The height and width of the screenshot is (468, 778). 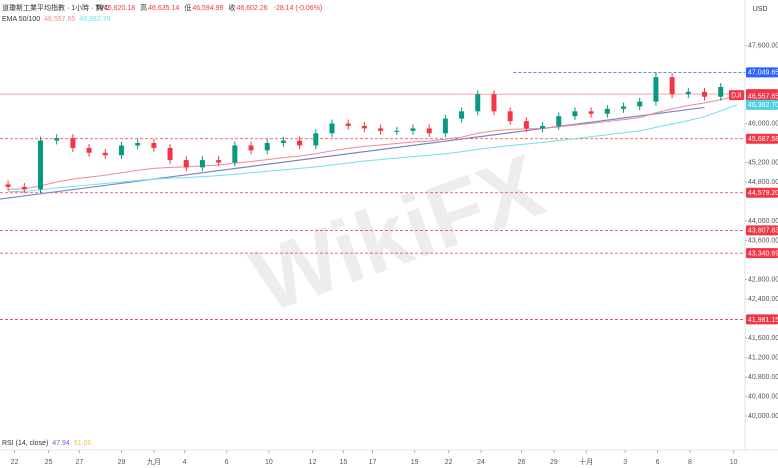 What do you see at coordinates (373, 462) in the screenshot?
I see `x-tick-label: 17` at bounding box center [373, 462].